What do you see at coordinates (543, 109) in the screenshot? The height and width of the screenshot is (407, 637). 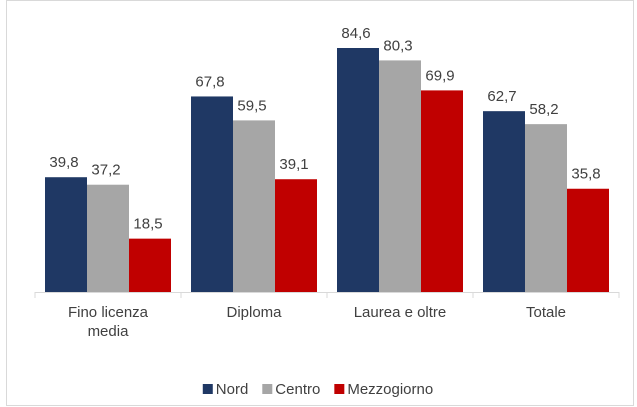 I see `value-label: 58,2` at bounding box center [543, 109].